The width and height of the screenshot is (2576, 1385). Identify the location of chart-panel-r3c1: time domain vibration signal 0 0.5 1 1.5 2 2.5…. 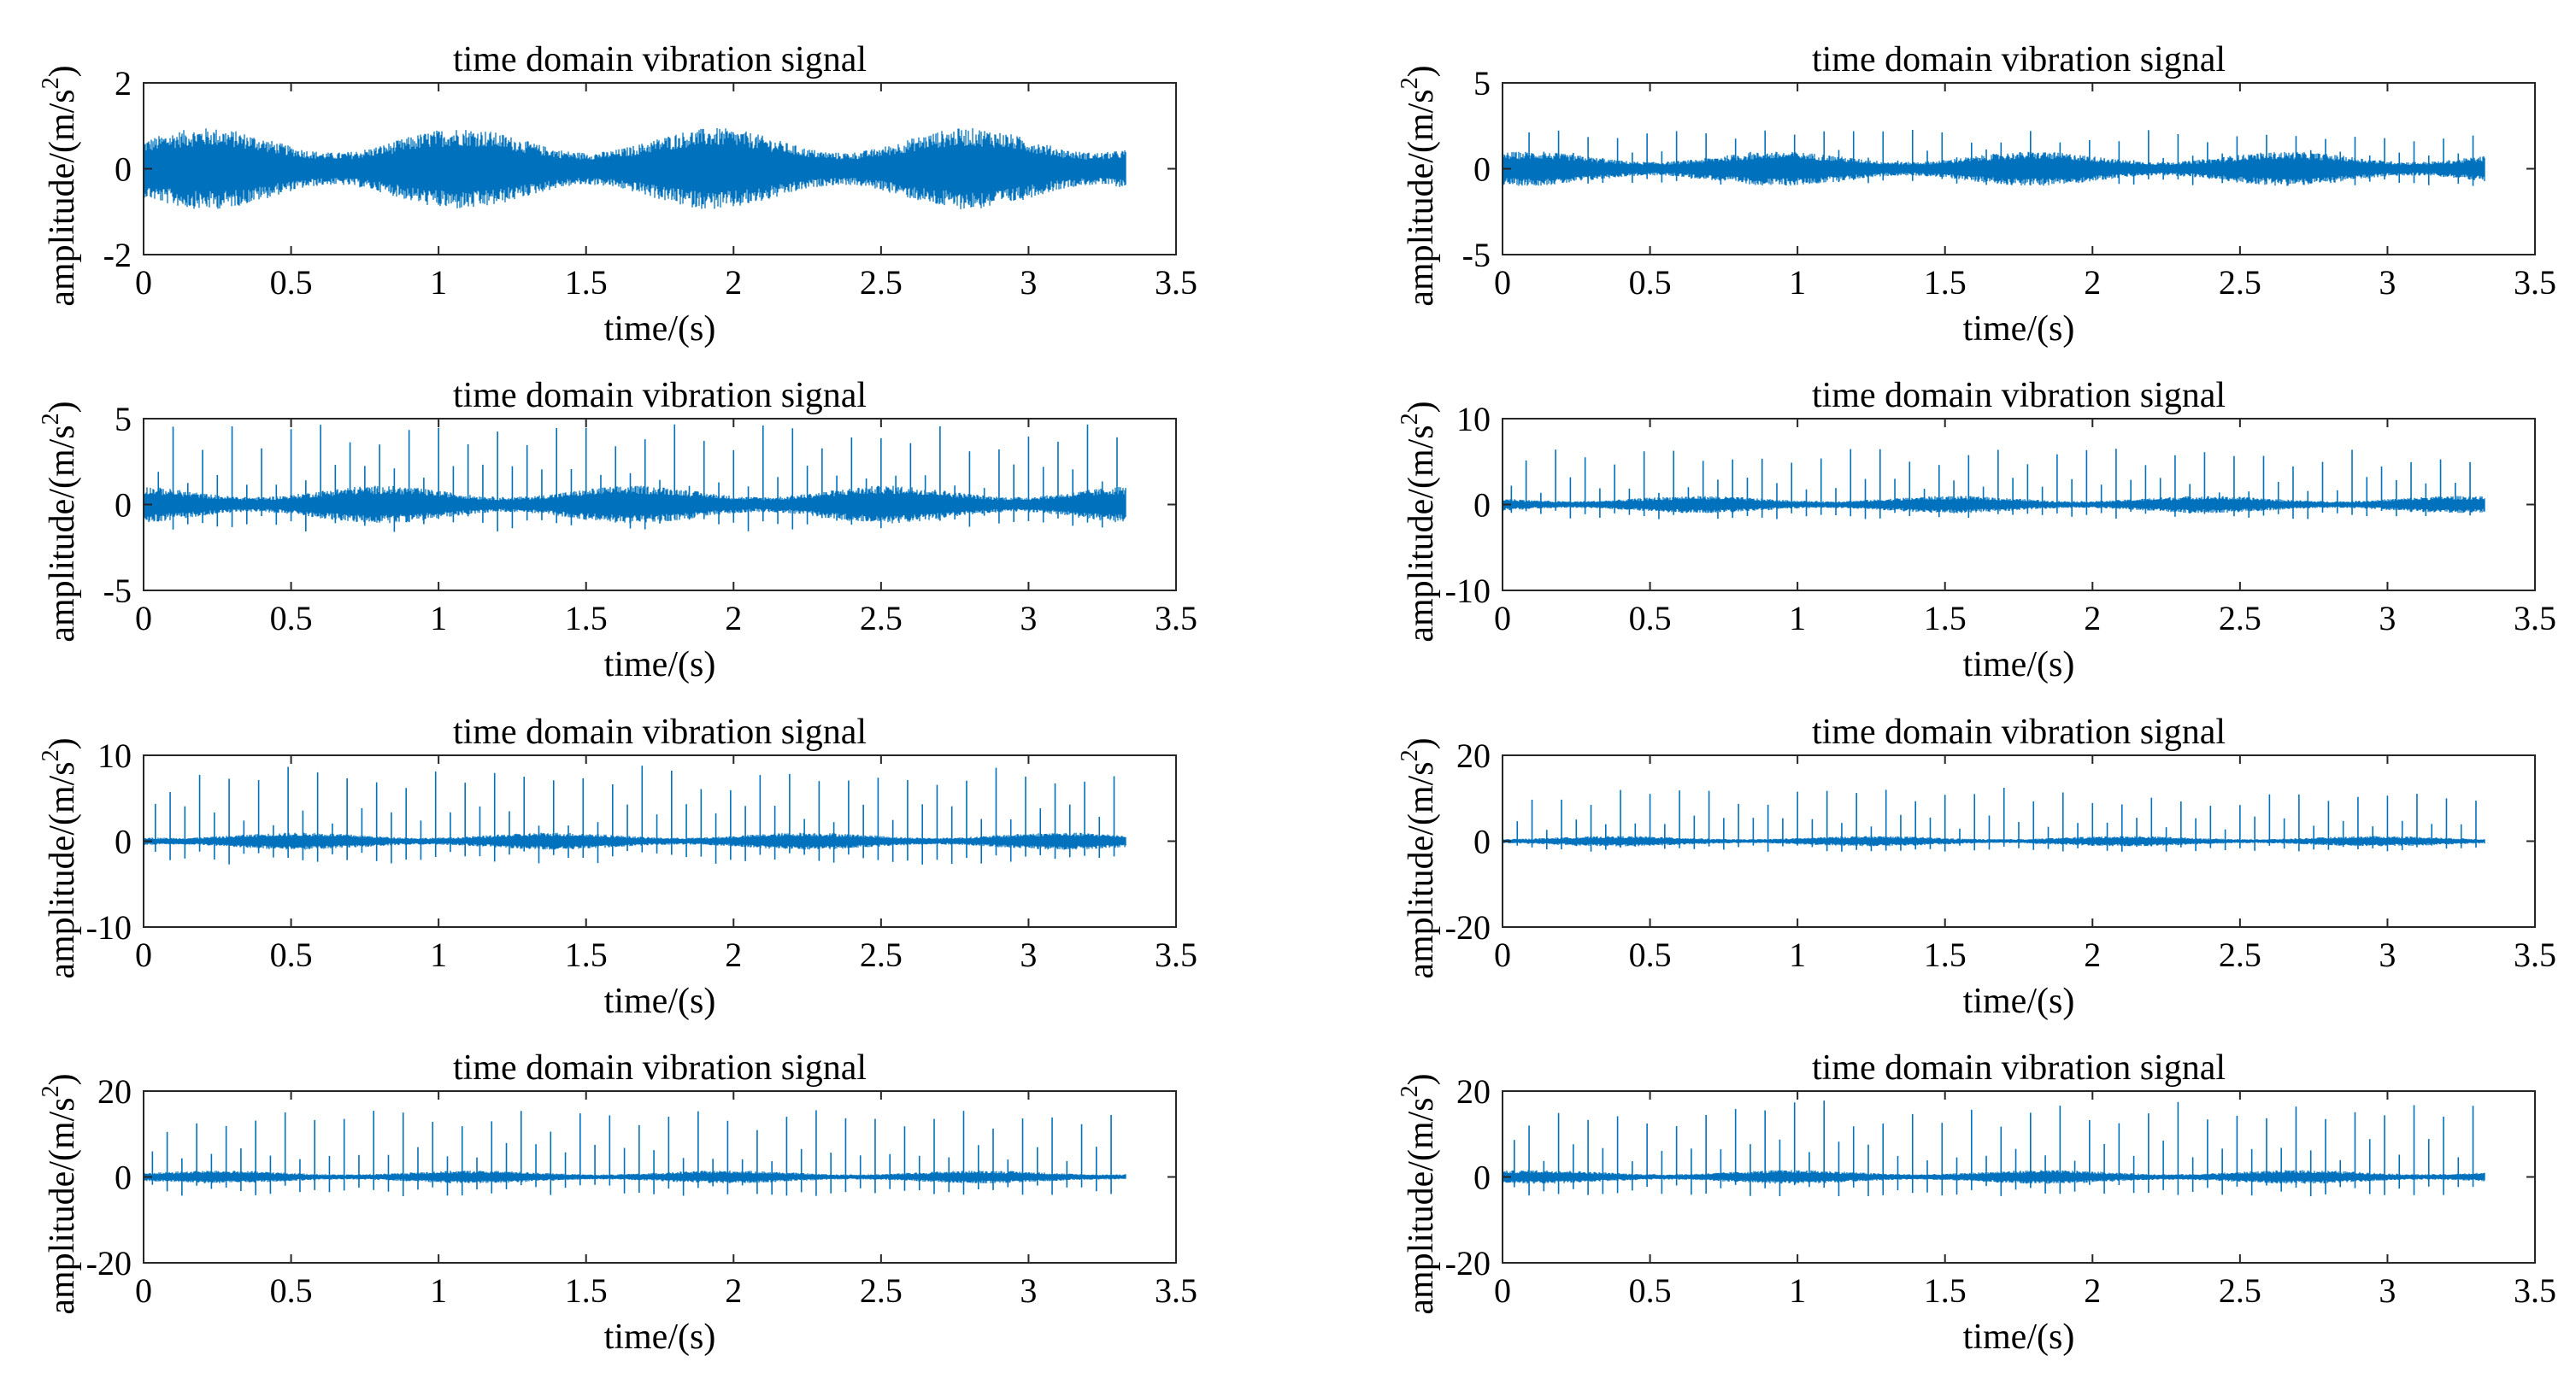
(617, 867).